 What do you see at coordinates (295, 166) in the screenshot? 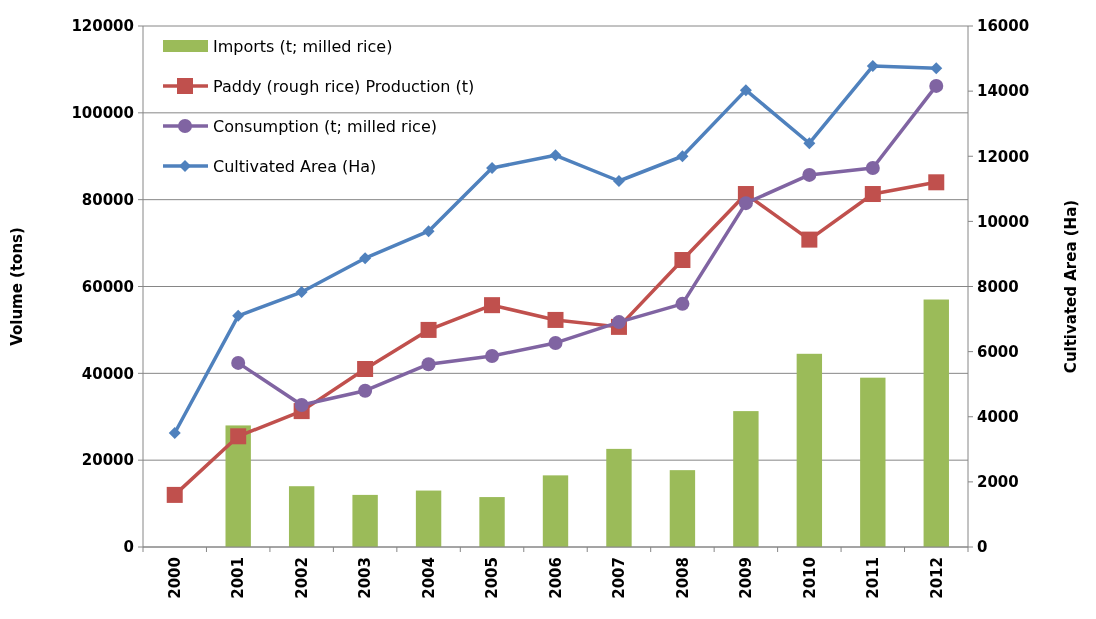
I see `legend-label: Cultivated Area (Ha)` at bounding box center [295, 166].